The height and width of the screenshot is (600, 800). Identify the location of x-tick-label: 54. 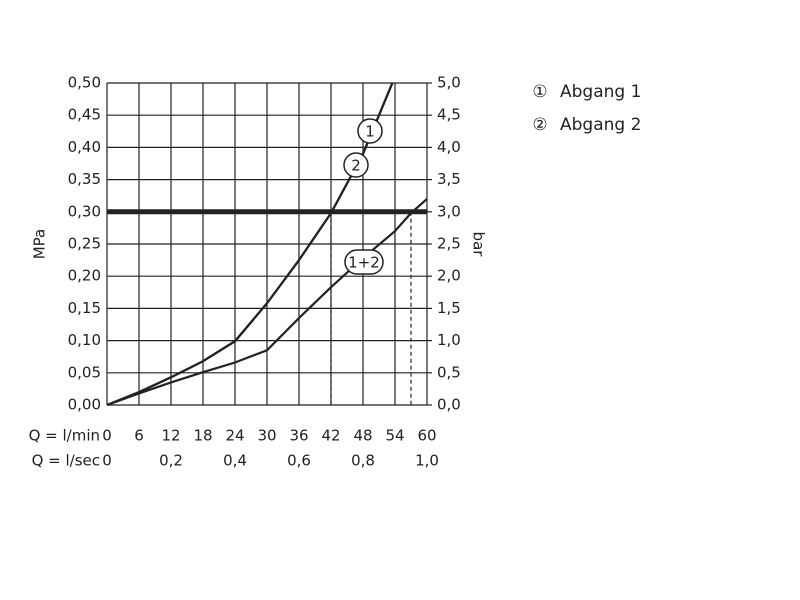
(394, 436).